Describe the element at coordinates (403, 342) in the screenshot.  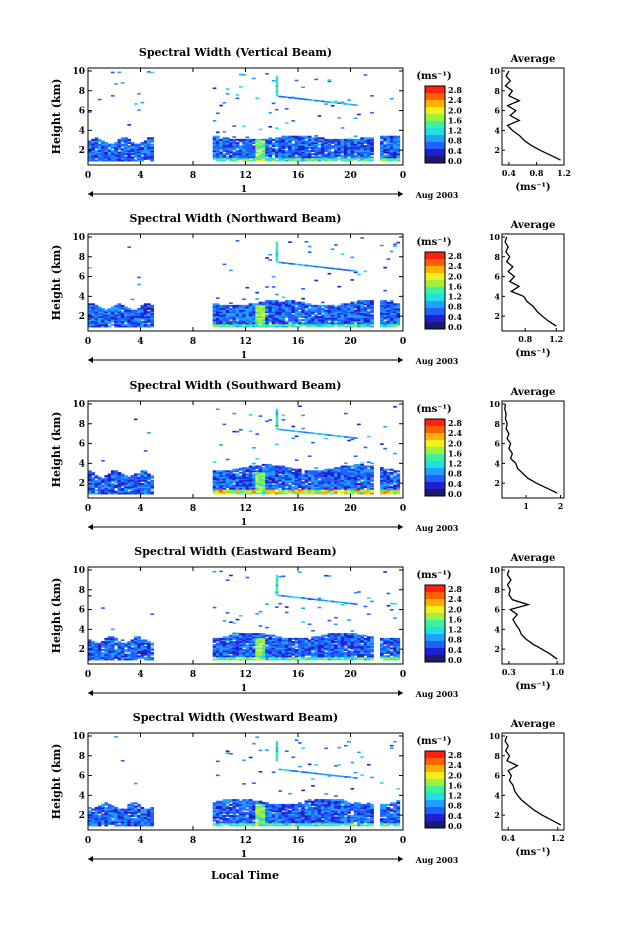
I see `x-tick-label: 0` at that location.